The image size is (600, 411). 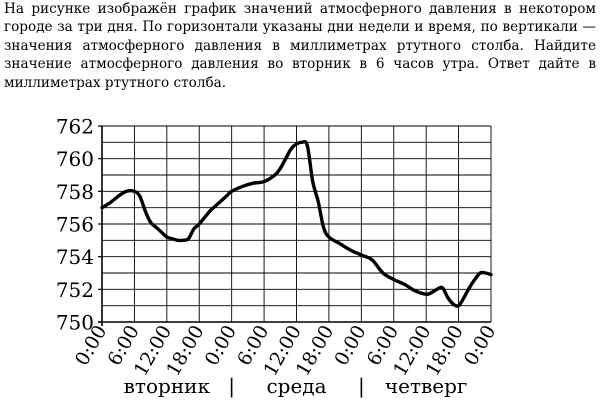 I want to click on y-tick-label: 754, so click(x=75, y=257).